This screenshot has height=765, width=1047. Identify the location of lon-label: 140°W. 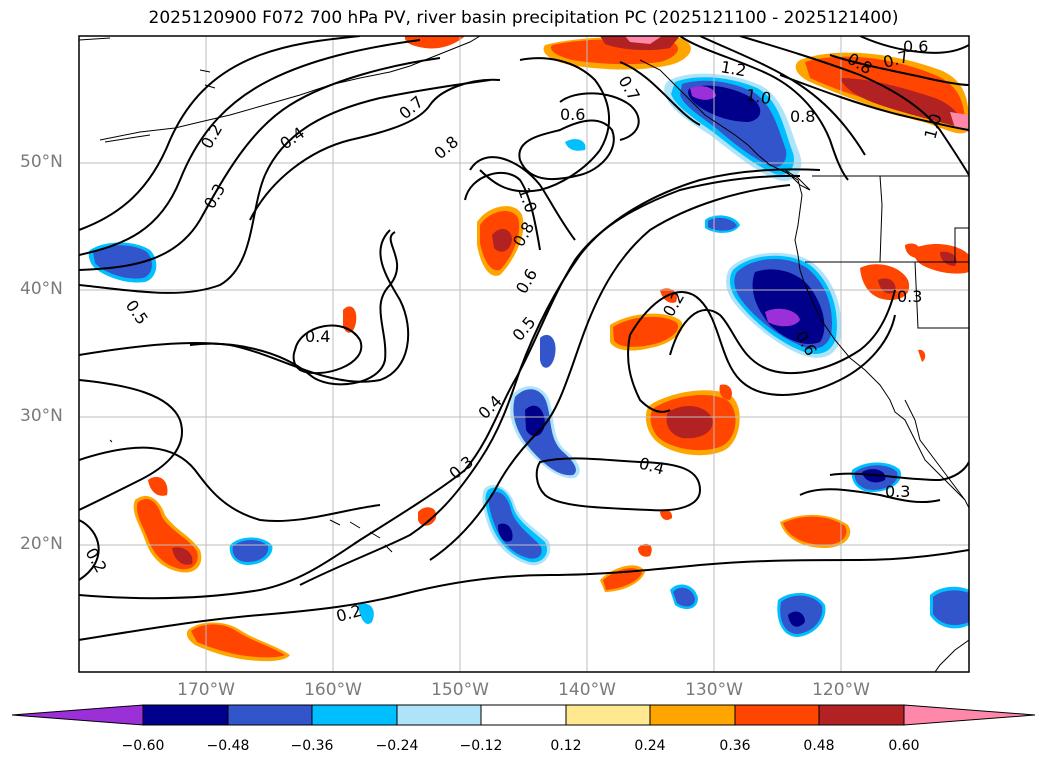
(587, 690).